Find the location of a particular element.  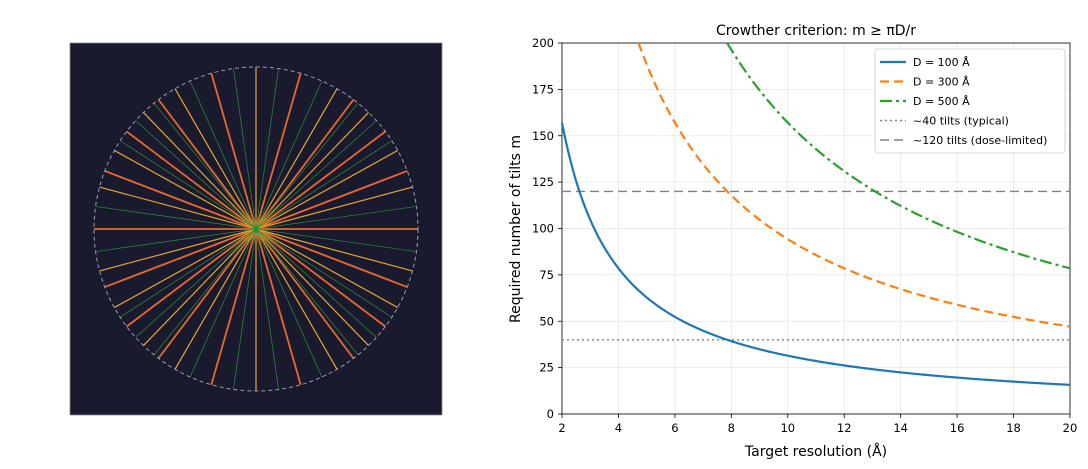

x-tick-label: 10 is located at coordinates (787, 428).